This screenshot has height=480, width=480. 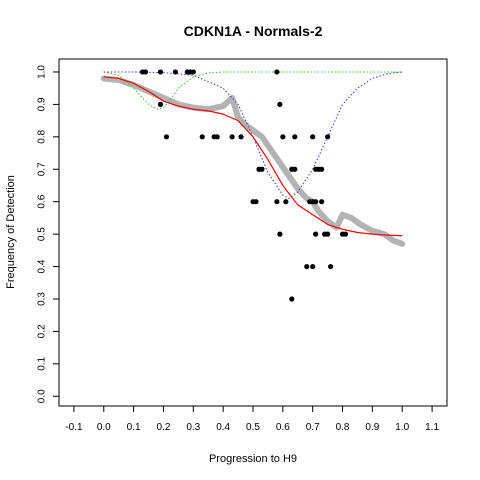 I want to click on x-tick-label: 0.1, so click(x=134, y=427).